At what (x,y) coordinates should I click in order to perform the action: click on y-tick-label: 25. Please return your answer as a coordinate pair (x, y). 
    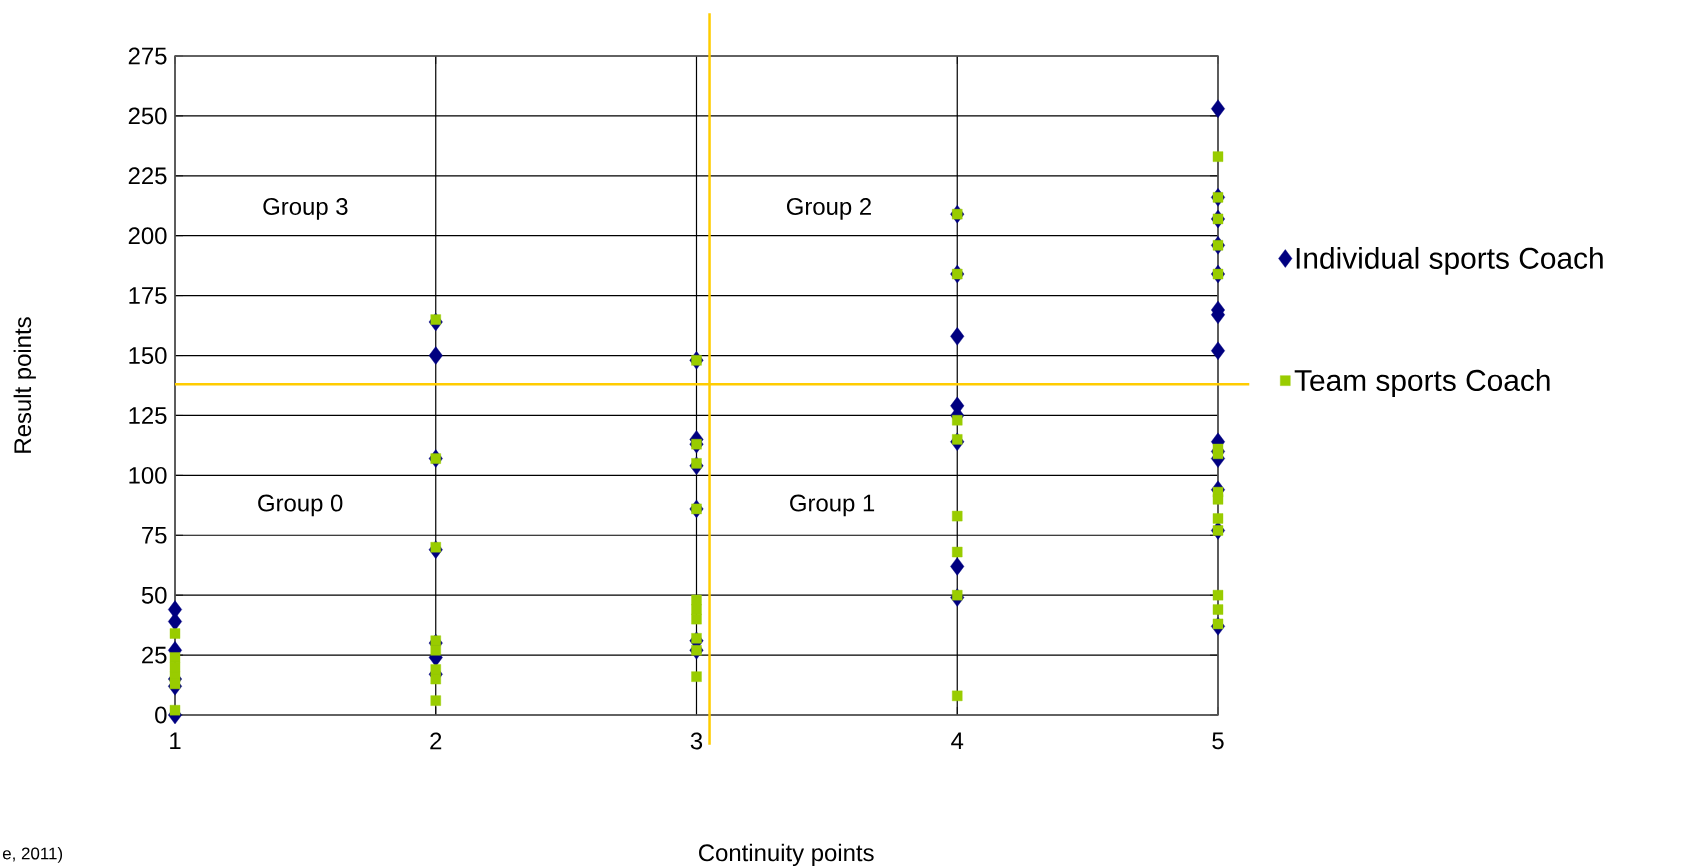
    Looking at the image, I should click on (154, 655).